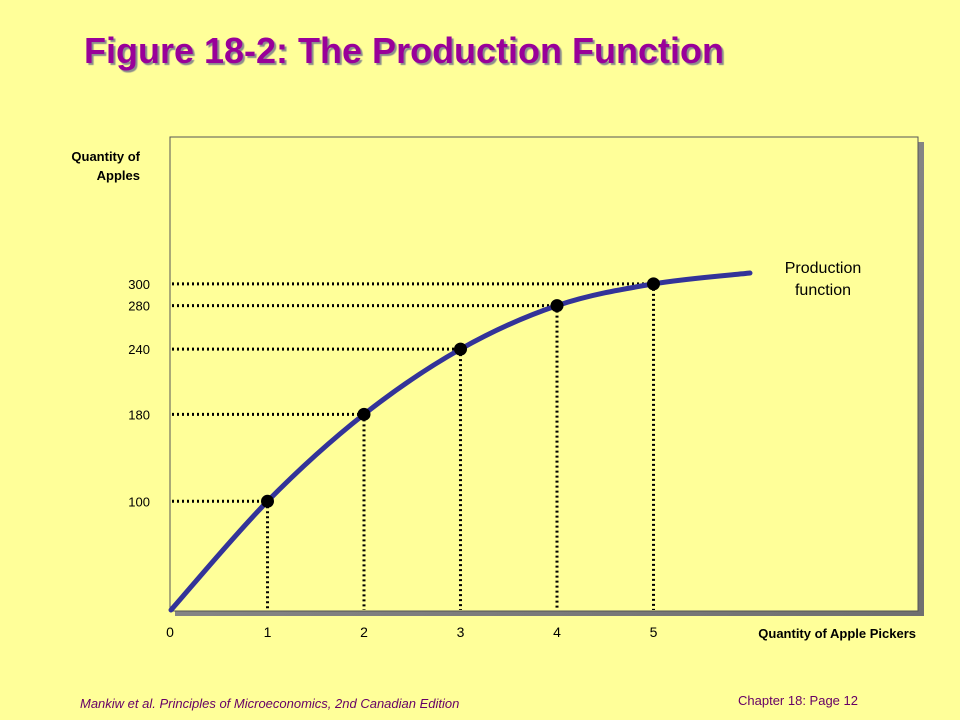  Describe the element at coordinates (404, 50) in the screenshot. I see `slide-title: Figure 18-2: The Production Function` at that location.